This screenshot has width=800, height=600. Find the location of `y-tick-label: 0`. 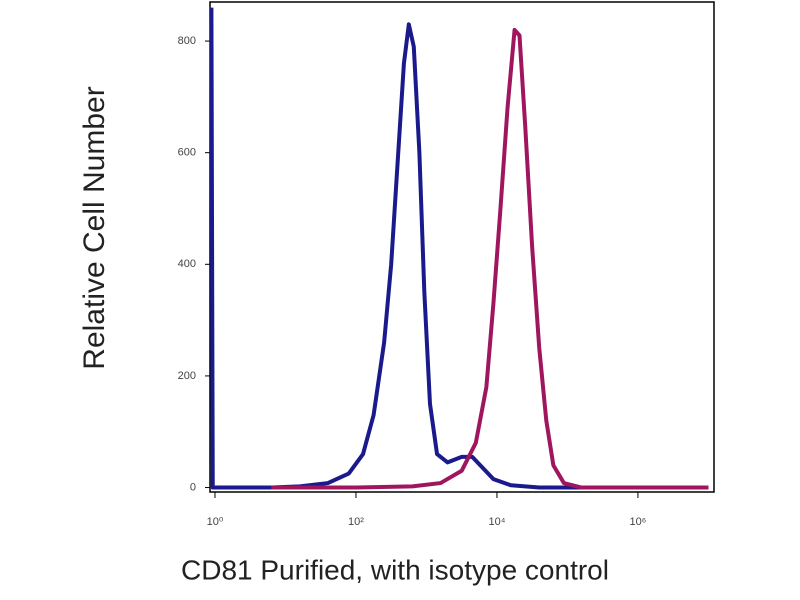

y-tick-label: 0 is located at coordinates (193, 487).